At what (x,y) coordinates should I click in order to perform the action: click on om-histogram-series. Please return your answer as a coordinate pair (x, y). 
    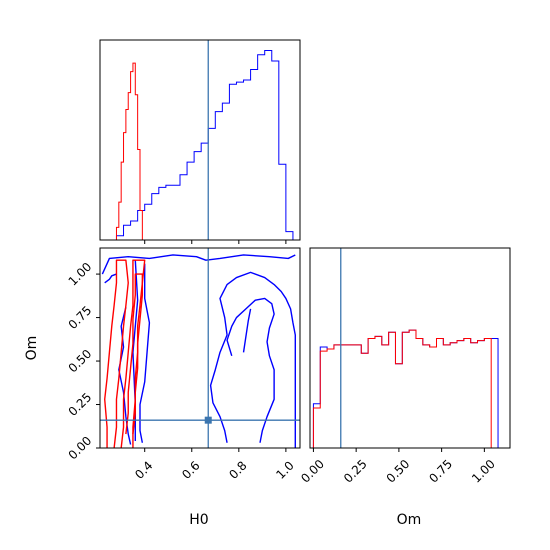
    Looking at the image, I should click on (405, 389).